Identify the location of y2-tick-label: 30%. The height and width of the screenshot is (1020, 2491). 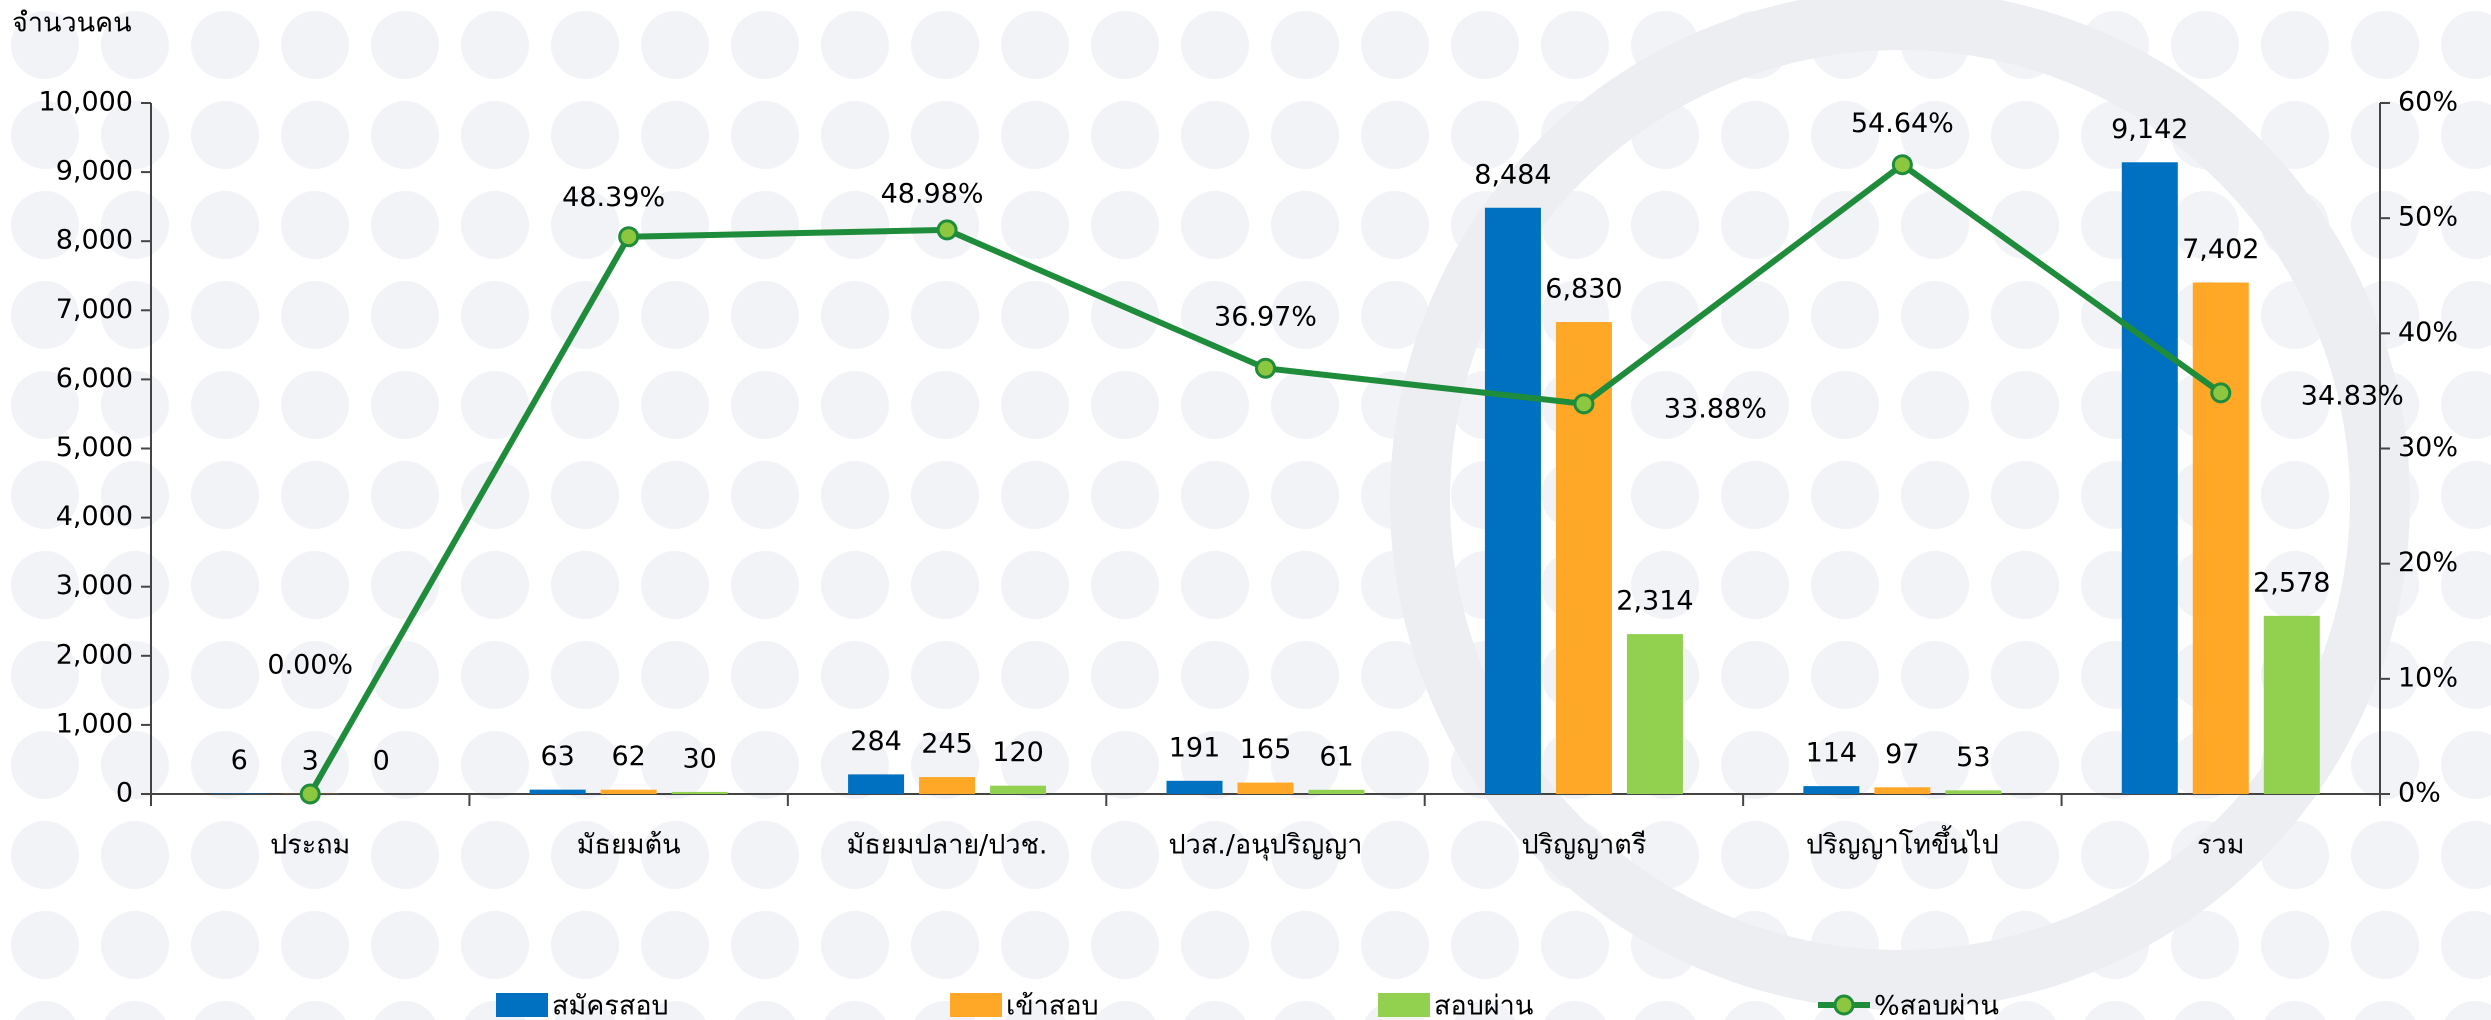
(2428, 447).